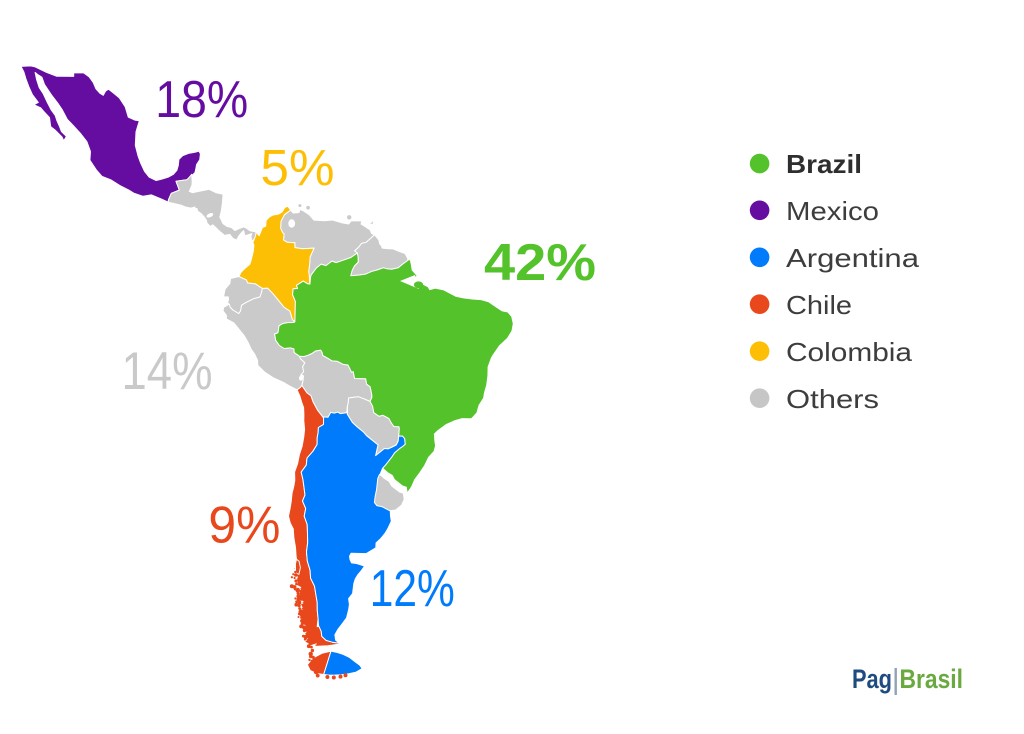 Image resolution: width=1024 pixels, height=734 pixels. I want to click on svg-text: Brazil, so click(824, 164).